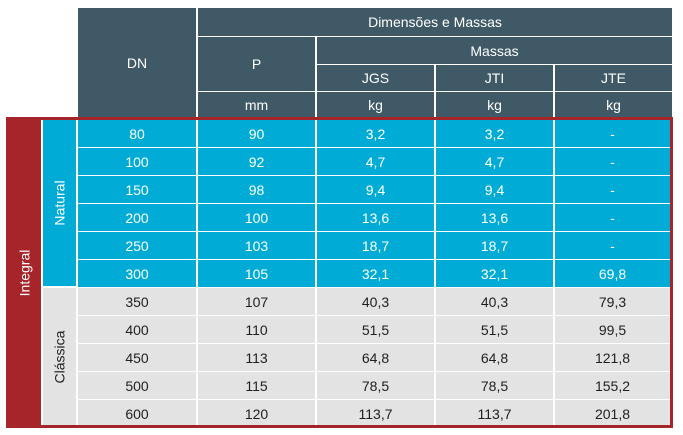  I want to click on unit-jte-label: kg, so click(613, 105).